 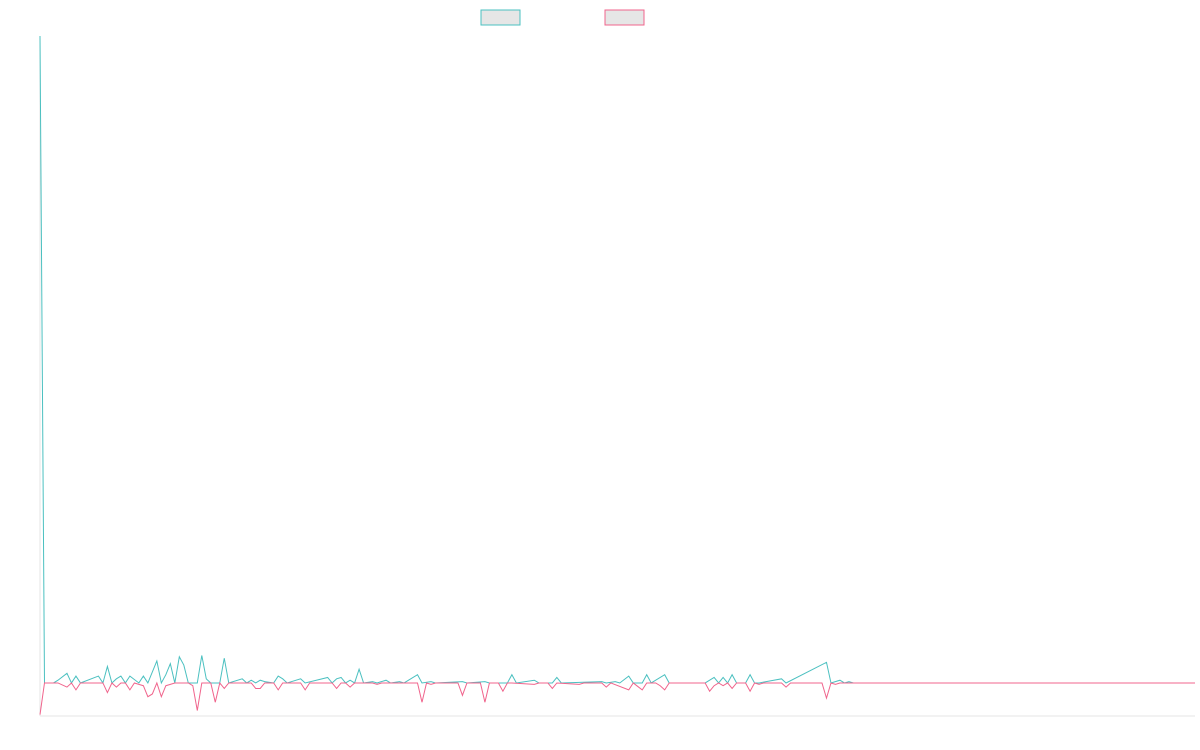 I want to click on legend, so click(x=562, y=17).